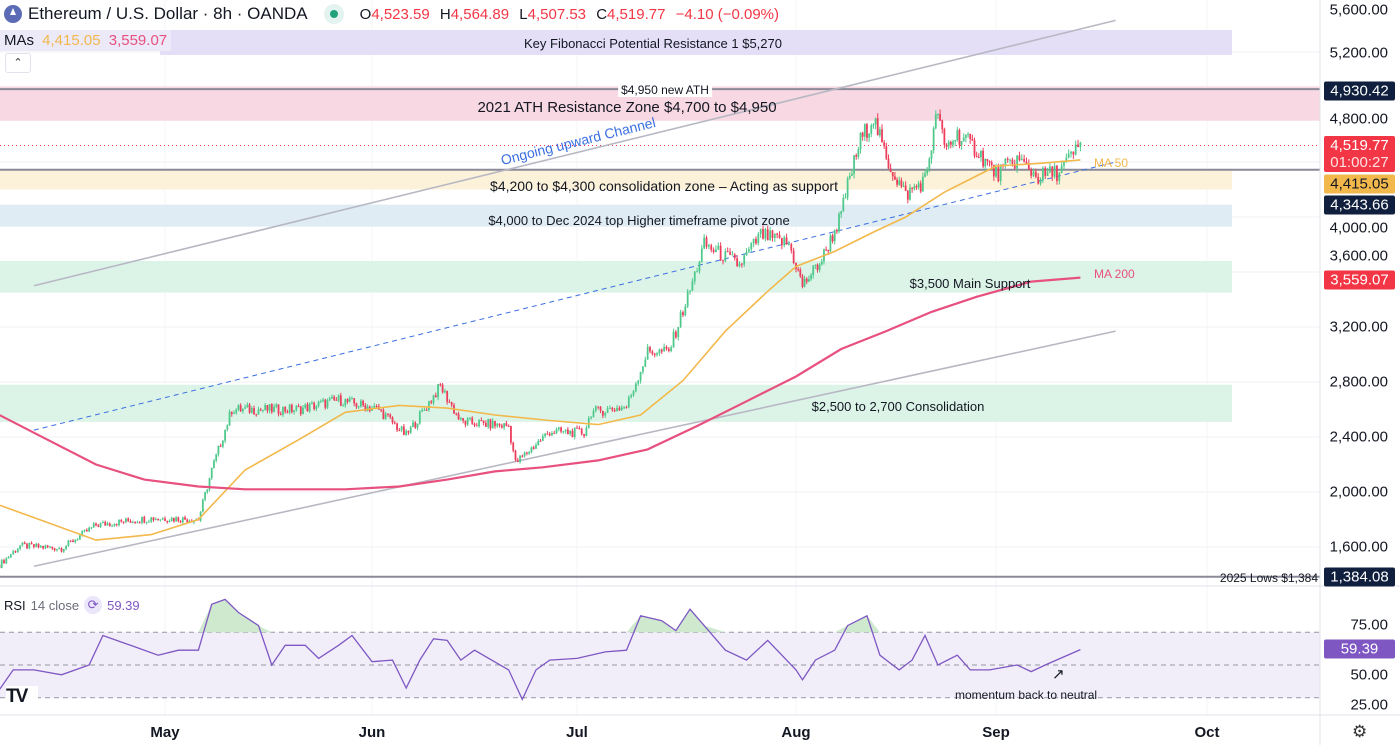 Image resolution: width=1400 pixels, height=745 pixels. I want to click on consolidation-low-label: $2,500 to 2,700 Consolidation, so click(898, 406).